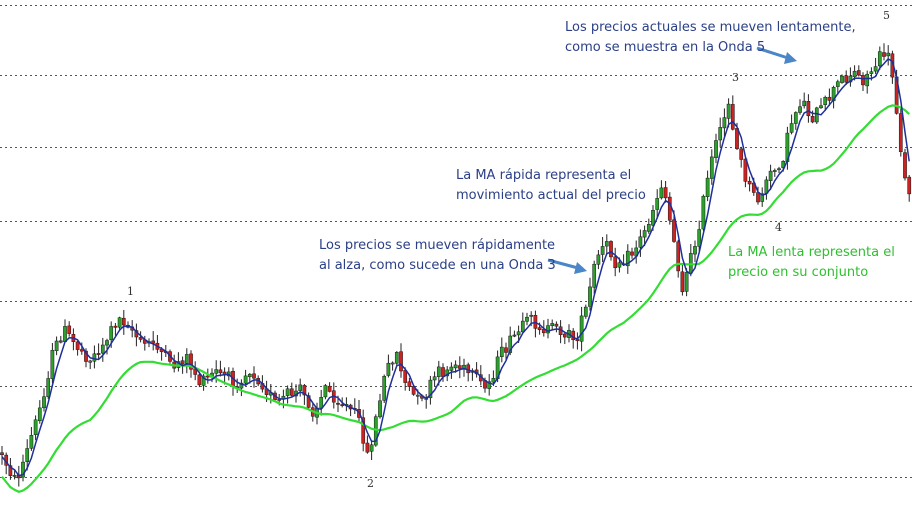  I want to click on fast-ma-annotation-line2: movimiento actual del precio, so click(551, 195).